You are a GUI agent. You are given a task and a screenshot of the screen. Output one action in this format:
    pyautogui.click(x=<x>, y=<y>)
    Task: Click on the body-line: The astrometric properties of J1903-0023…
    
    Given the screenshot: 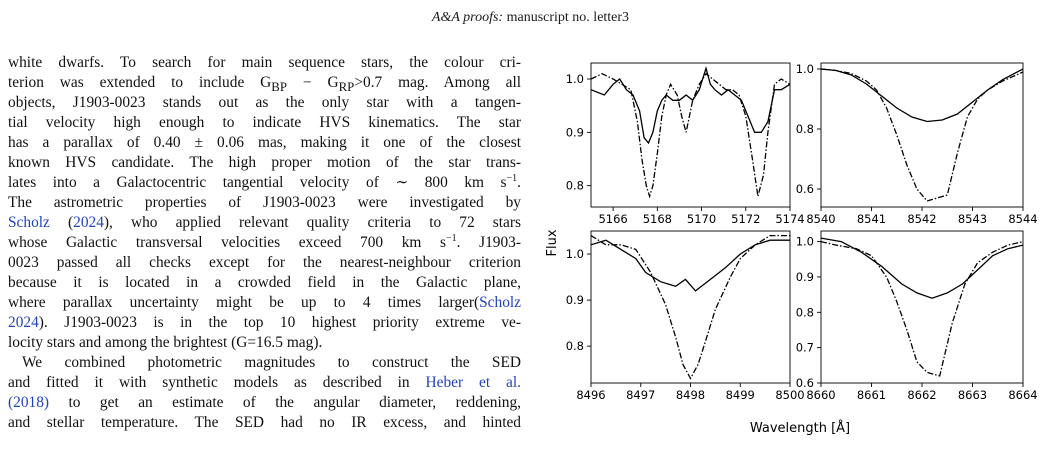 What is the action you would take?
    pyautogui.click(x=264, y=203)
    